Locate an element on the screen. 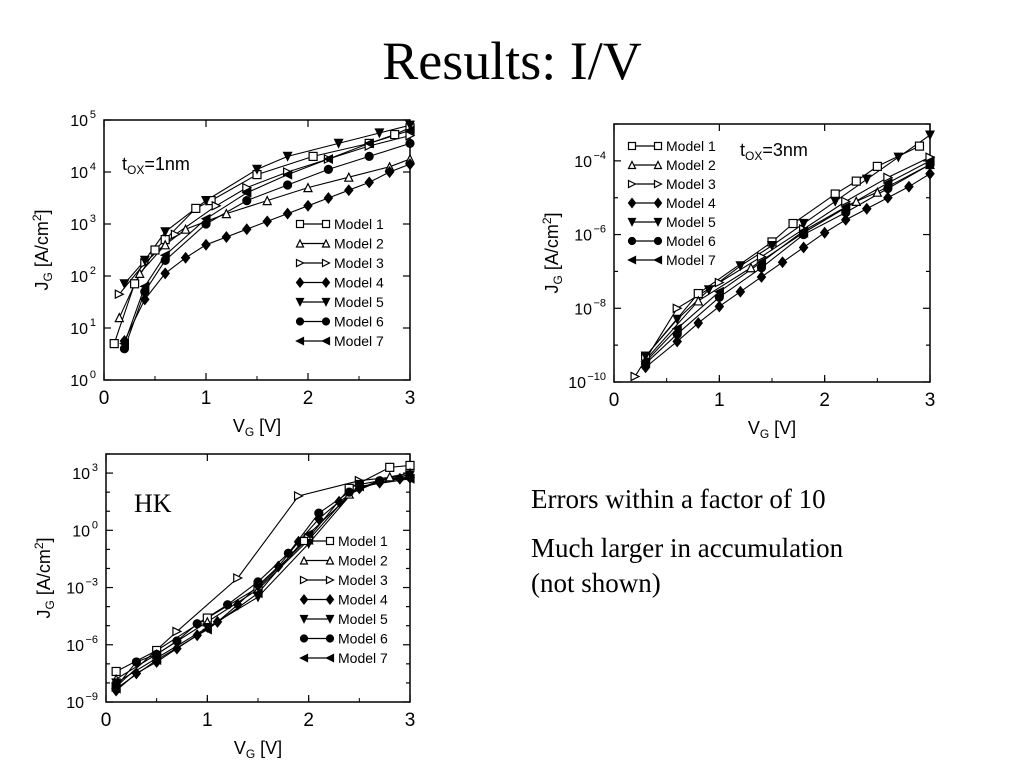 This screenshot has height=768, width=1024. legend-label: Model 6 is located at coordinates (359, 322).